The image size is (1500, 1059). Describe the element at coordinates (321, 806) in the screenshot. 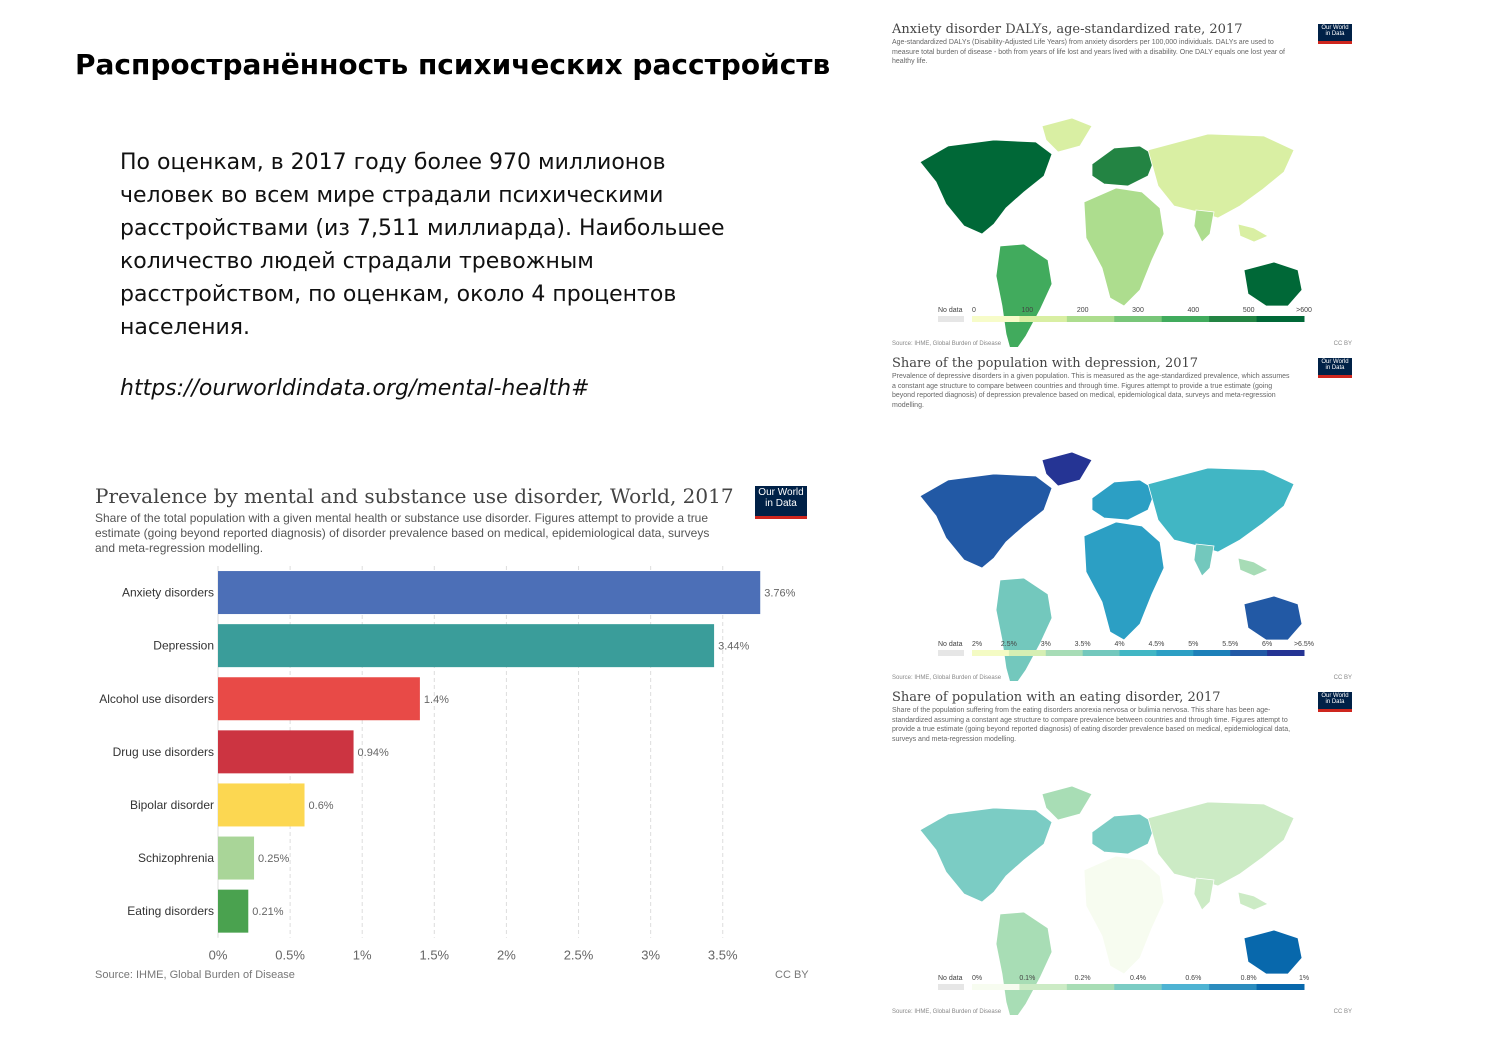

I see `value-label-bipolar-disorder: 0.6%` at that location.